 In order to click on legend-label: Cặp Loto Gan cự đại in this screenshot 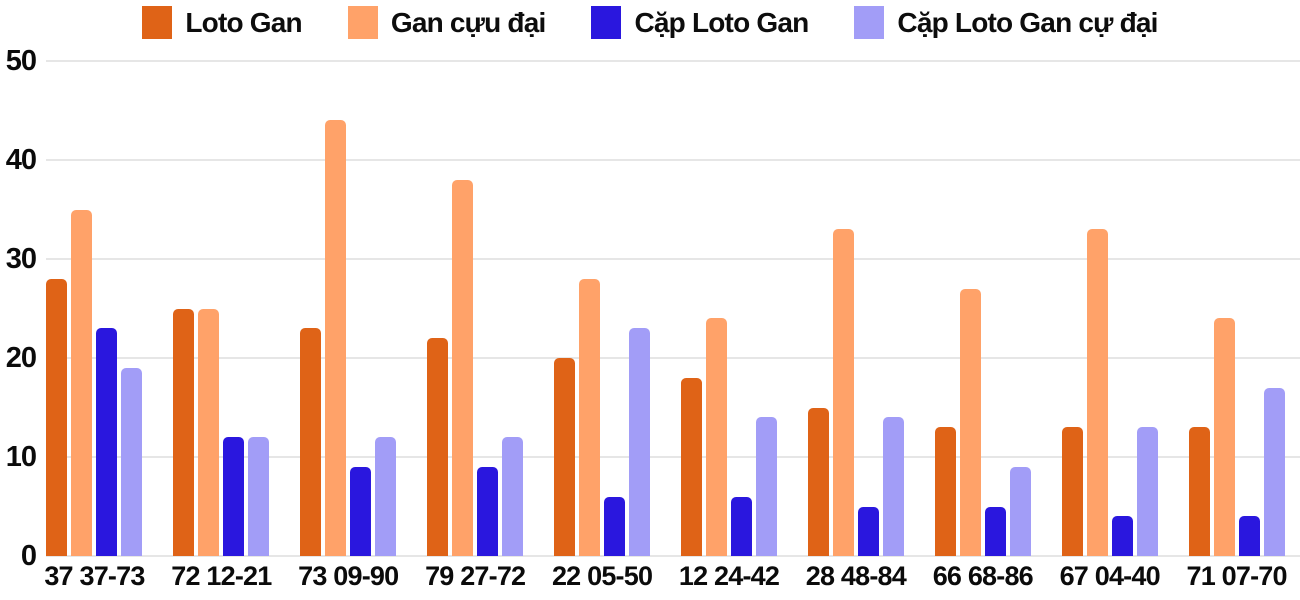, I will do `click(1027, 22)`.